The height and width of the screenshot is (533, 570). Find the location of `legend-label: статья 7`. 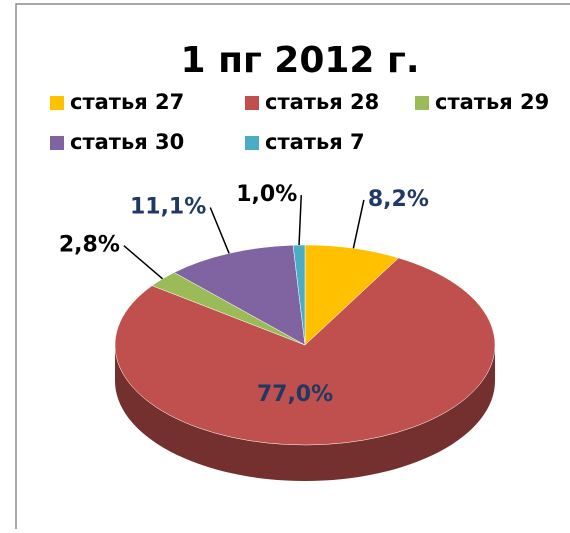

legend-label: статья 7 is located at coordinates (315, 142).